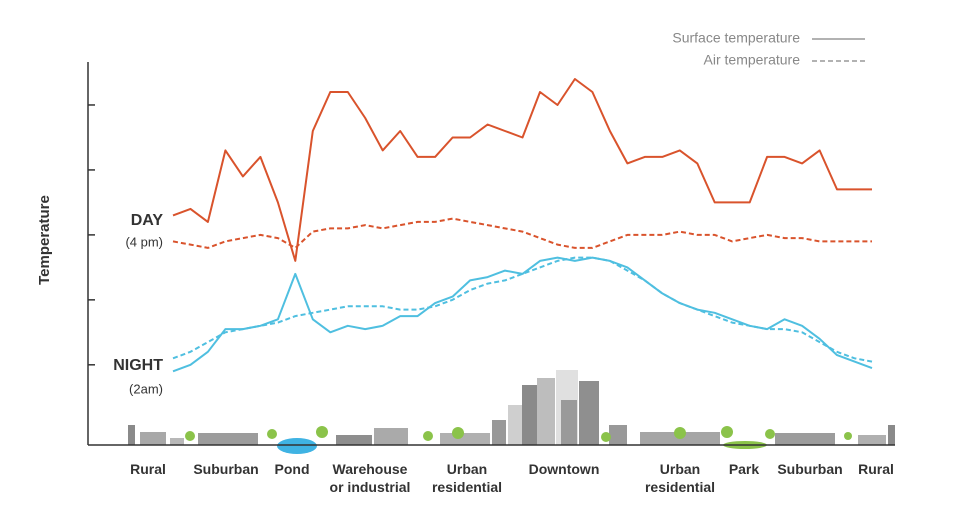 This screenshot has width=960, height=528. Describe the element at coordinates (292, 469) in the screenshot. I see `zone-label: Pond` at that location.